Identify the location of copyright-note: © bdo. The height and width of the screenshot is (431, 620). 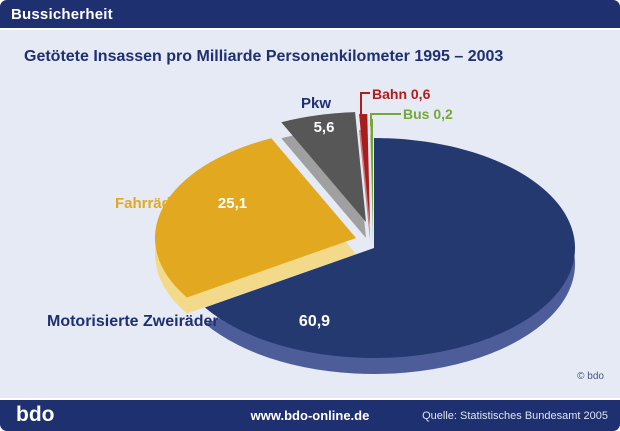
(590, 376).